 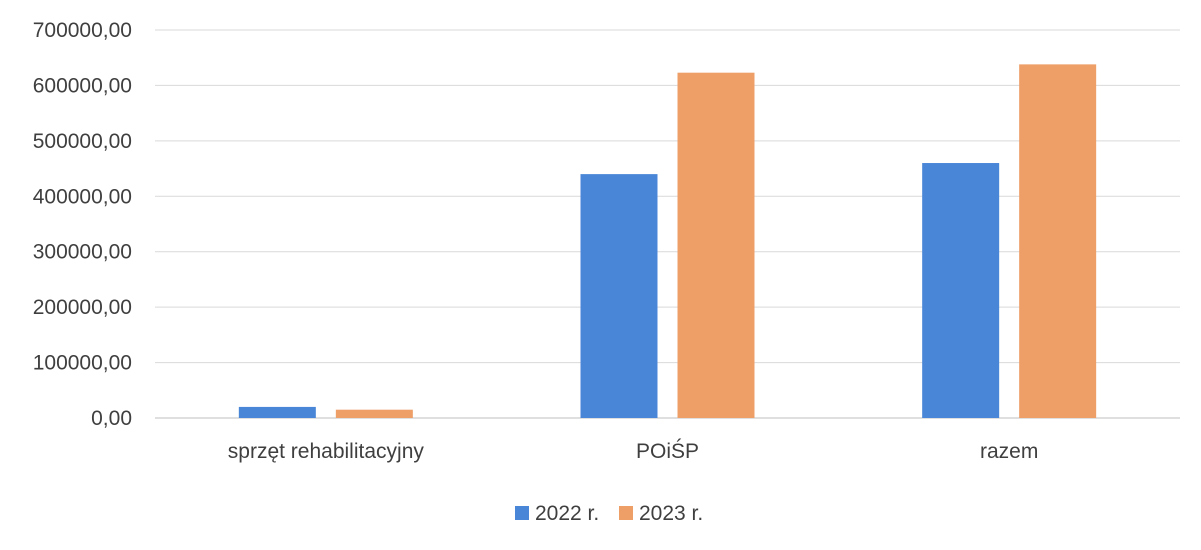 What do you see at coordinates (1009, 451) in the screenshot?
I see `x-category-label: razem` at bounding box center [1009, 451].